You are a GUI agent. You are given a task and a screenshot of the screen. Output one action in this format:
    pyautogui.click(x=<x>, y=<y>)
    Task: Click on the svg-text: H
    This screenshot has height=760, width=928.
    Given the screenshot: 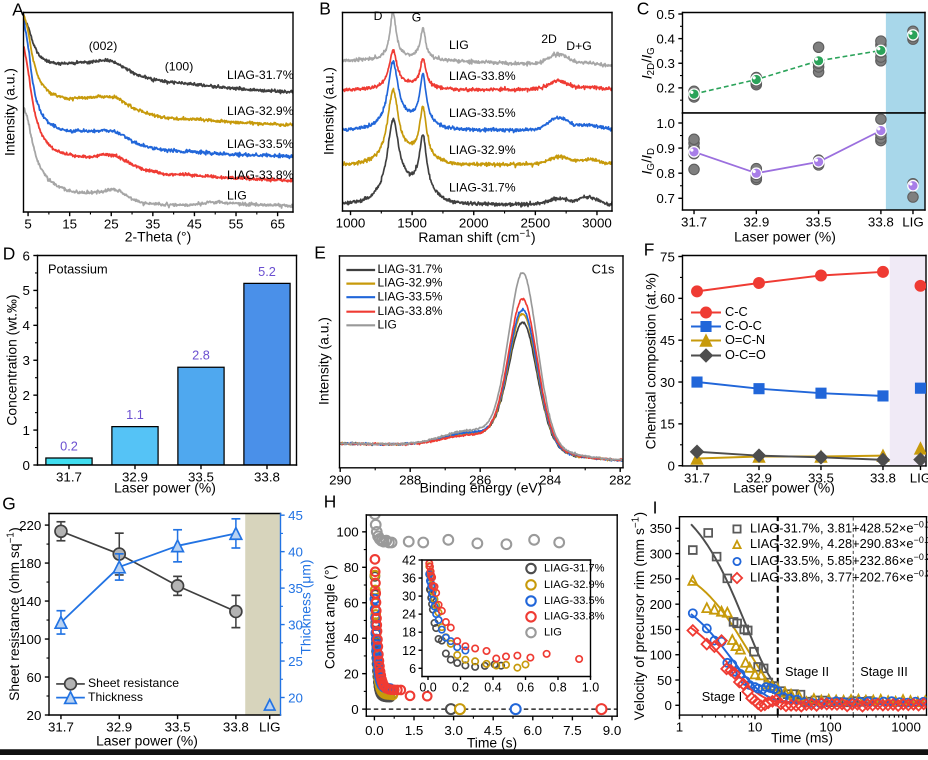 What is the action you would take?
    pyautogui.click(x=330, y=501)
    